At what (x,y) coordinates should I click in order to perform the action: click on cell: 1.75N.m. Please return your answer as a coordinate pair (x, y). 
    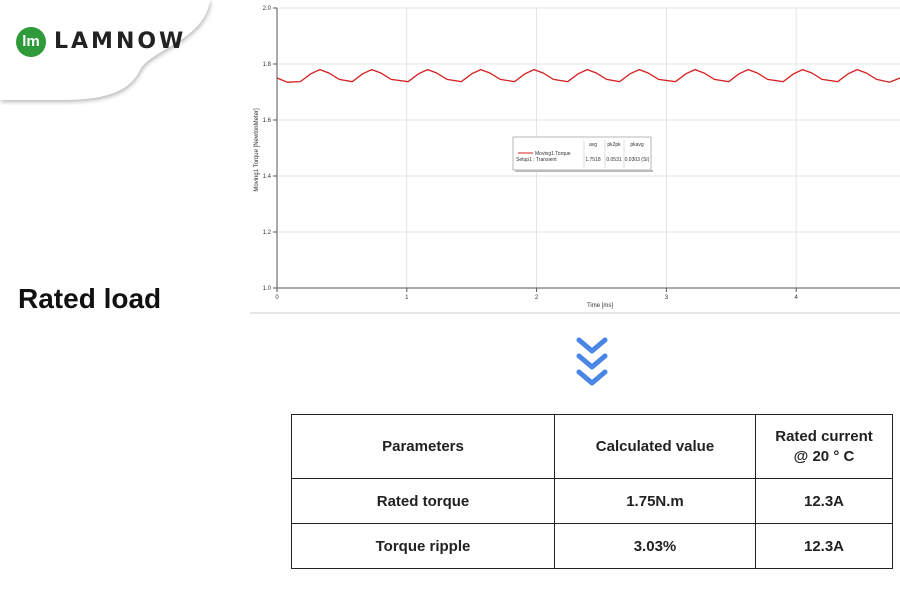
    Looking at the image, I should click on (655, 501).